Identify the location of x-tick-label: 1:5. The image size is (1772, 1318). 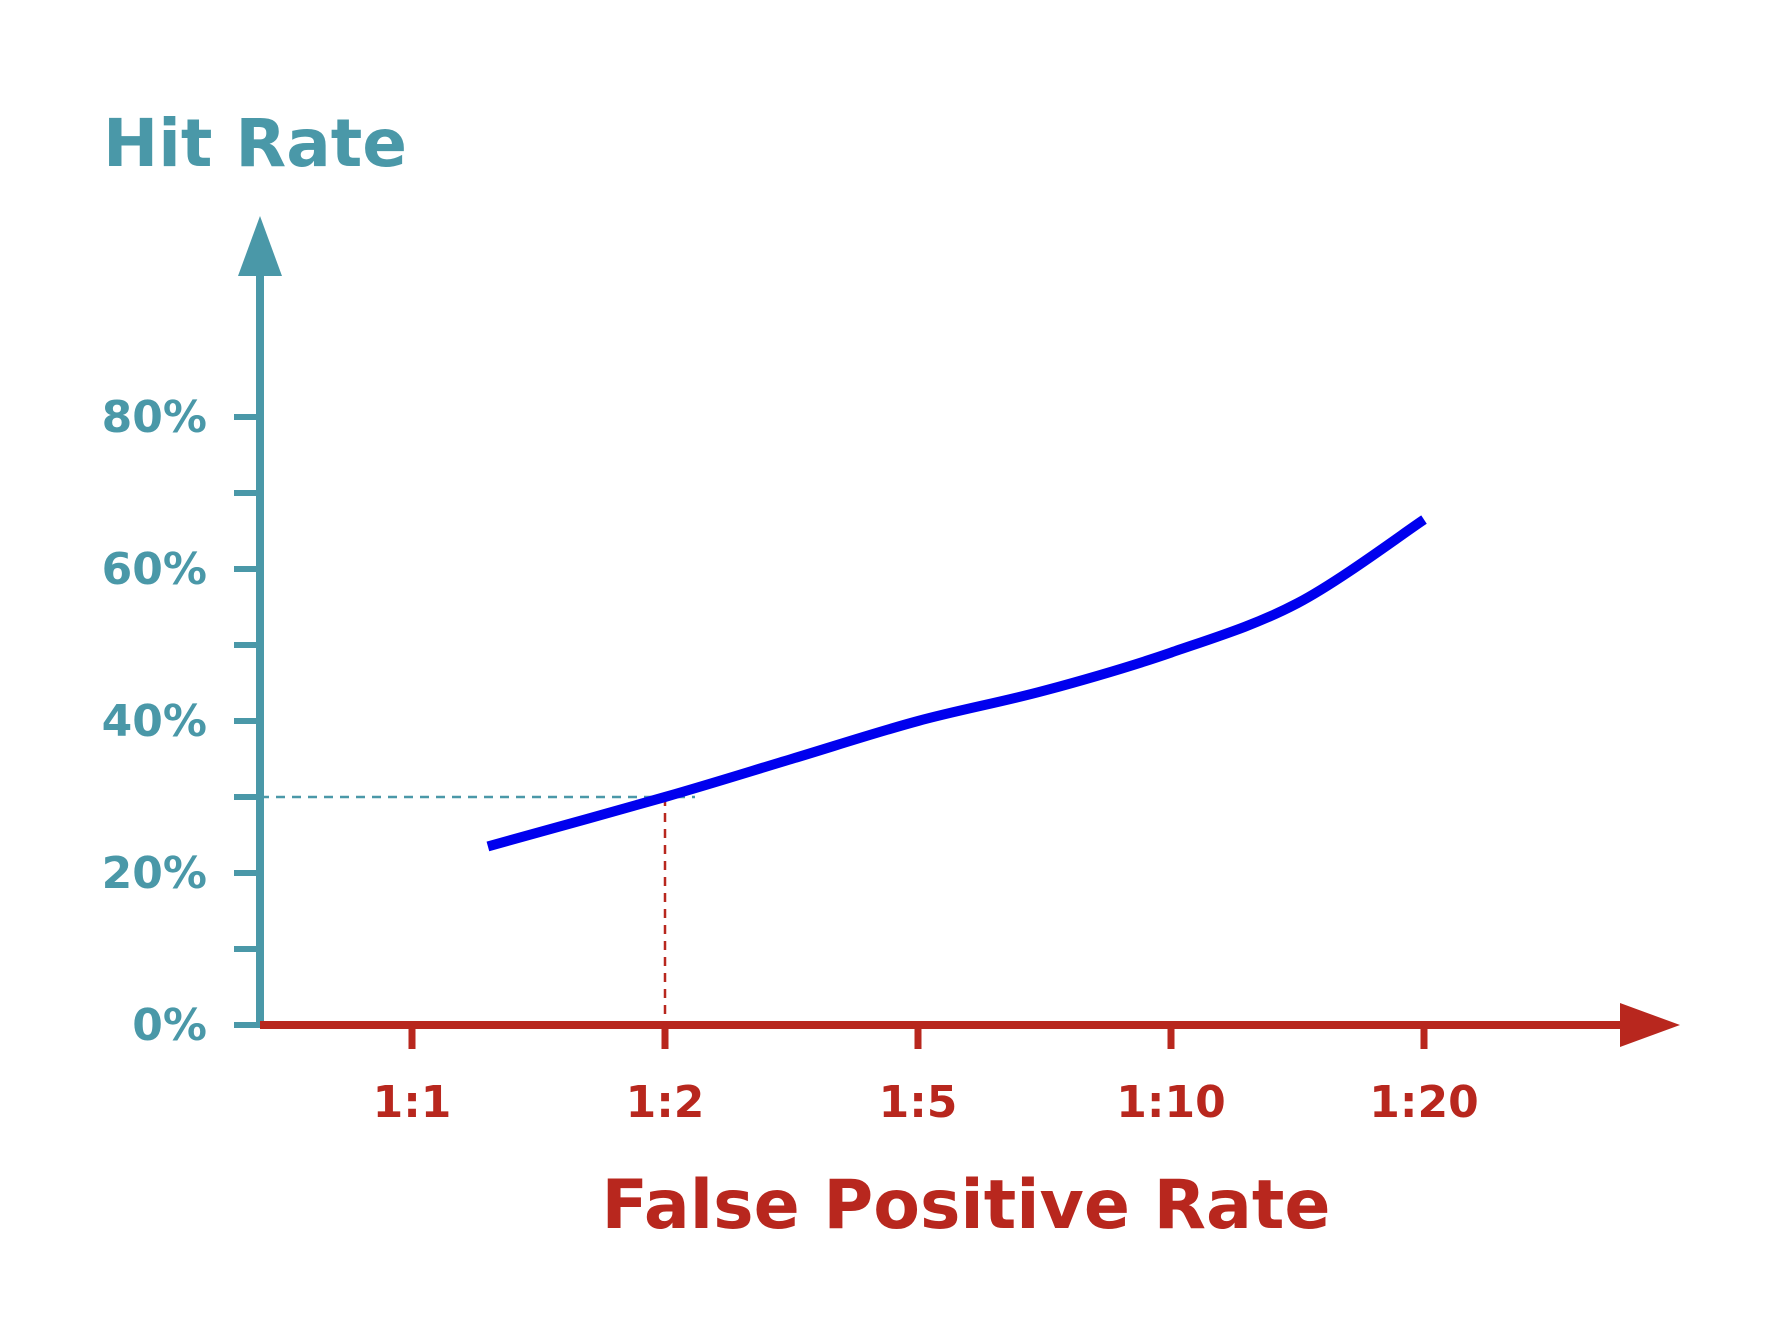
(918, 1102).